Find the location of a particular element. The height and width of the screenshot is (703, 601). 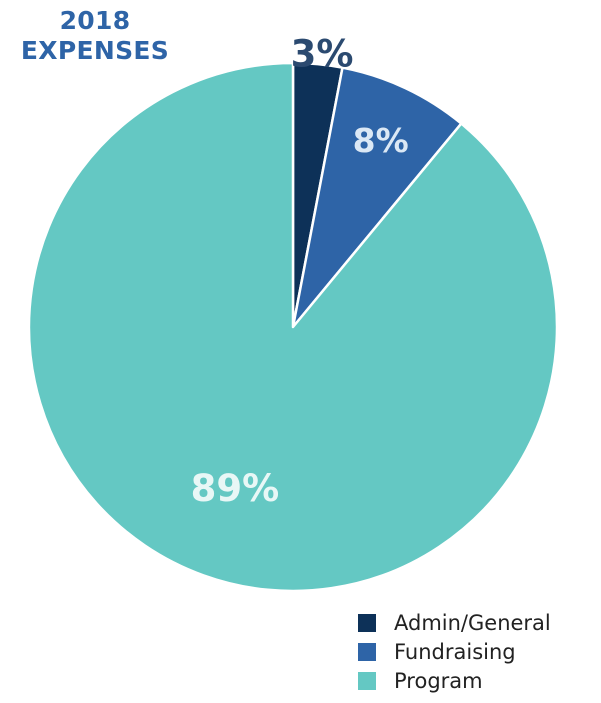

data-label-program: 89% is located at coordinates (235, 488).